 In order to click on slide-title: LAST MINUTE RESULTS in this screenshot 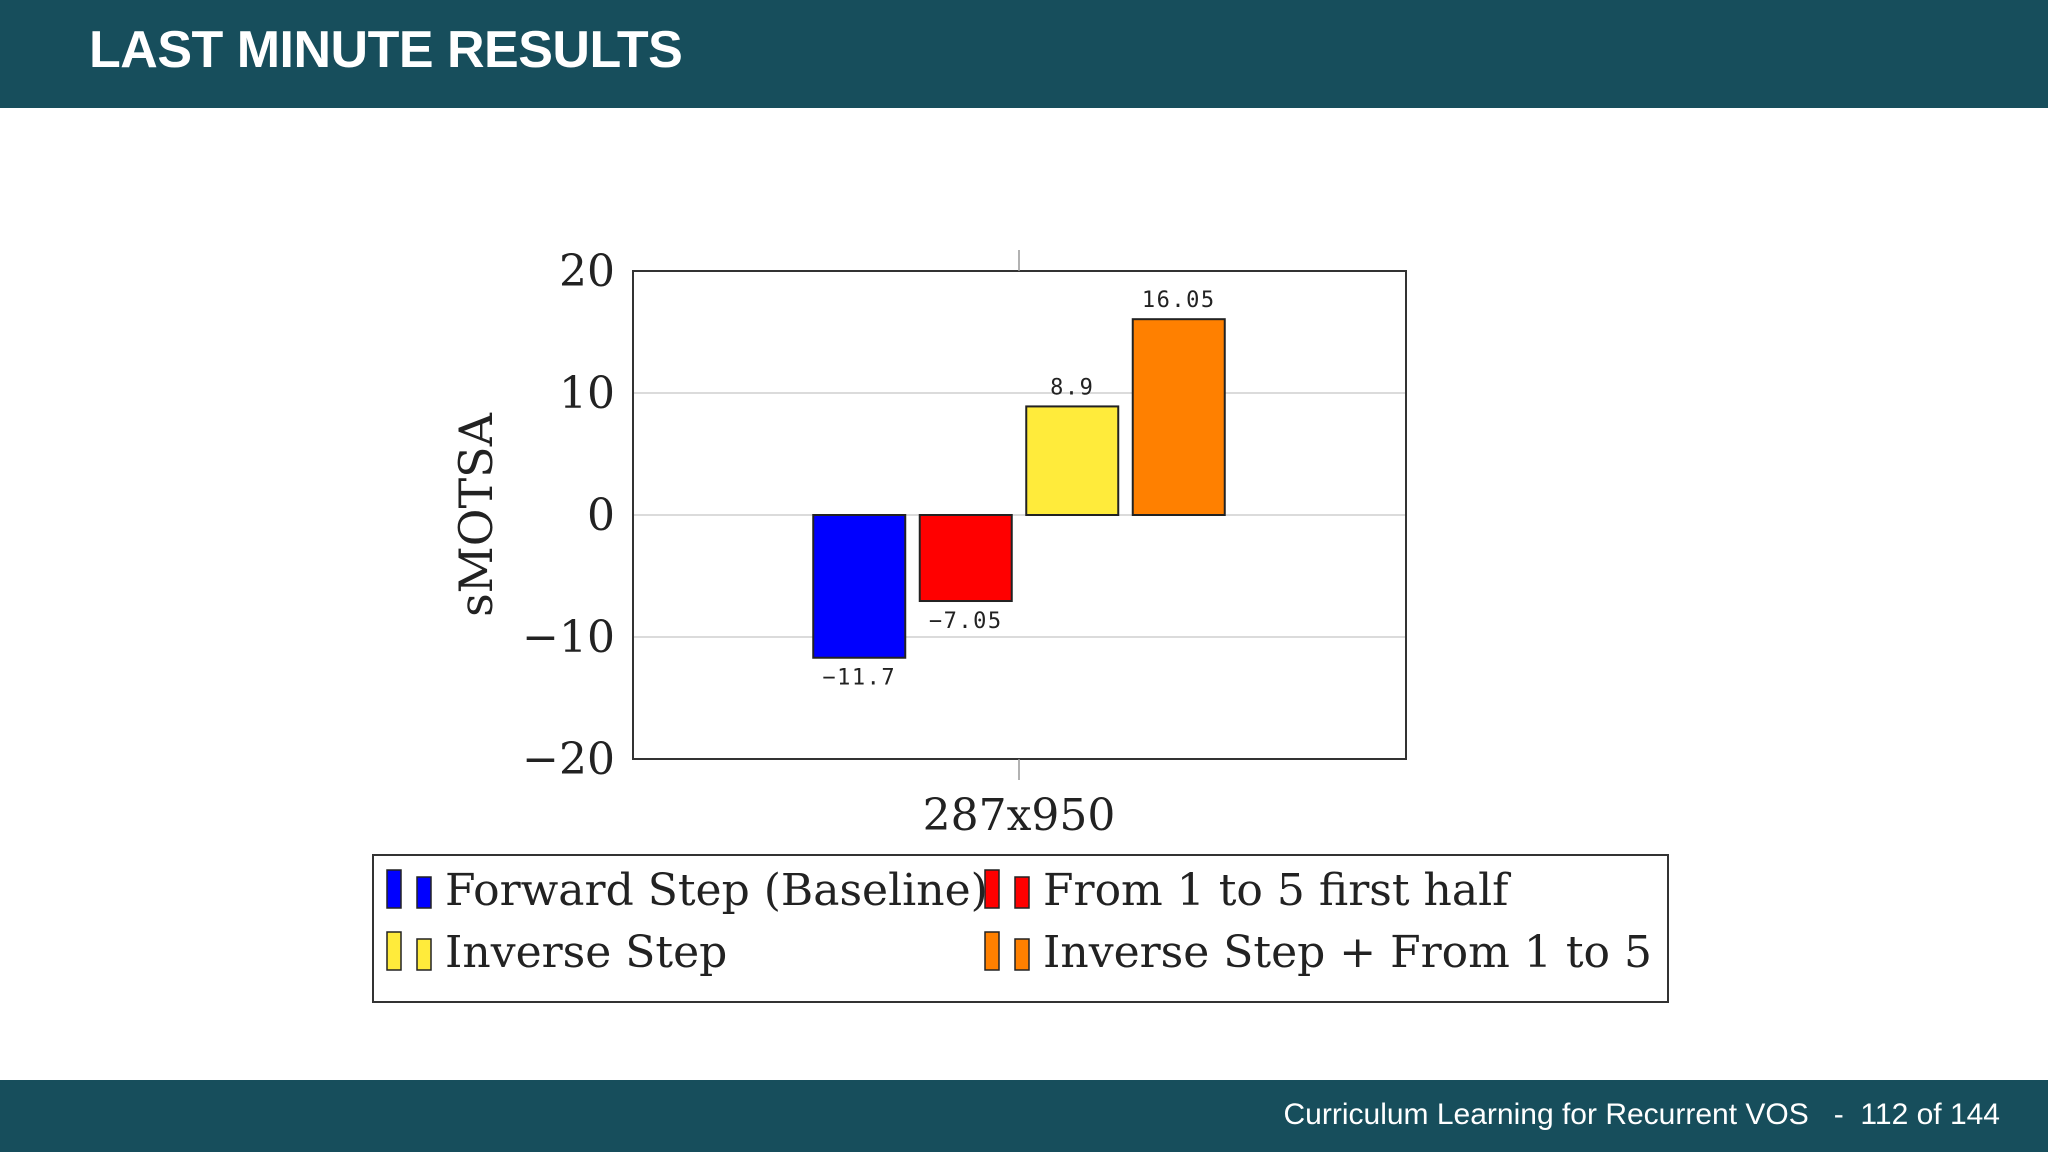, I will do `click(386, 50)`.